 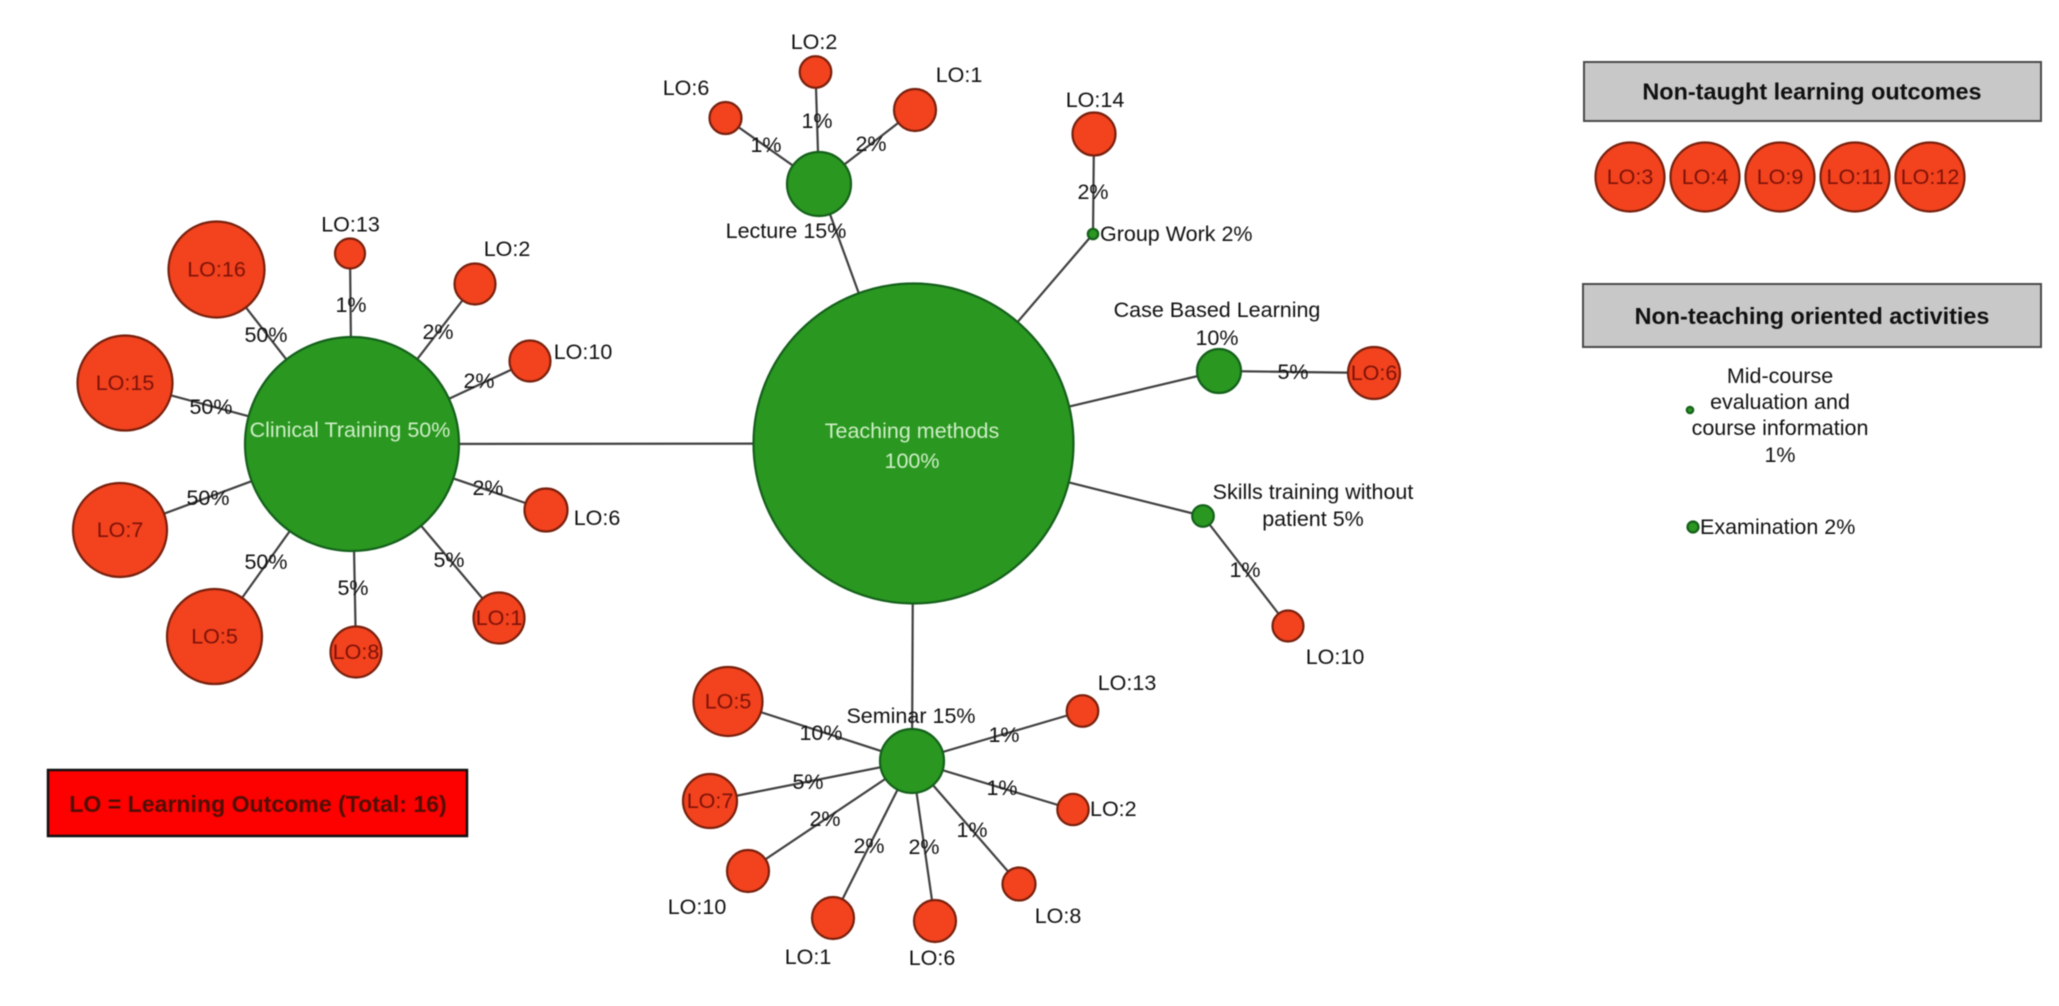 I want to click on svg-text: LO:11, so click(x=1855, y=177).